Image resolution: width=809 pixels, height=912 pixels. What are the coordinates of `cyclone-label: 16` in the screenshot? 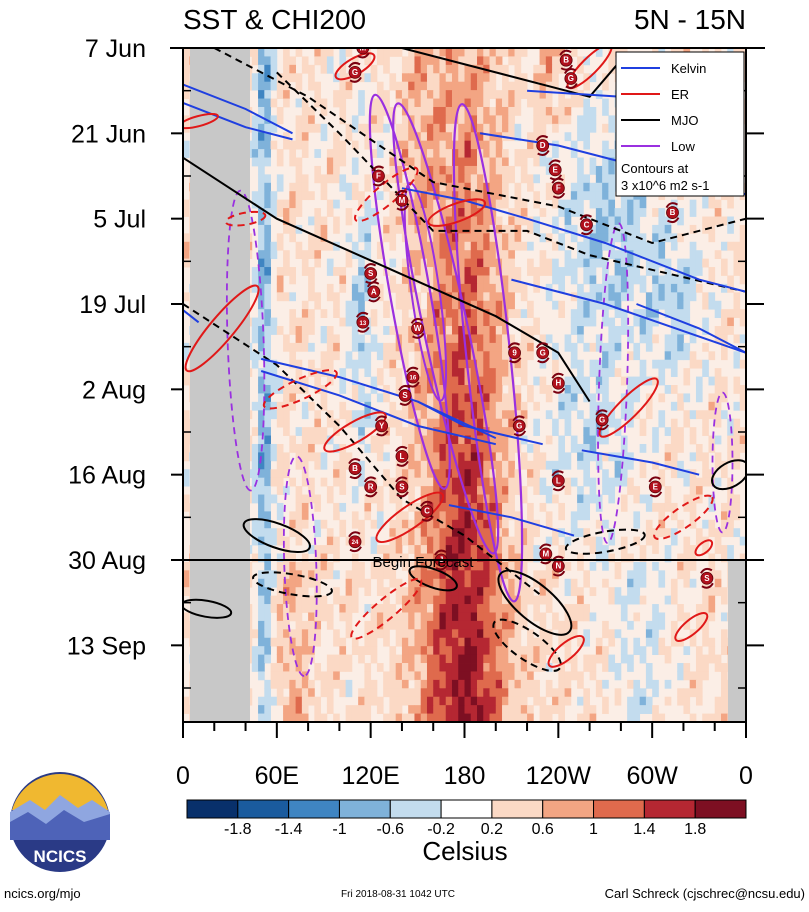 It's located at (413, 379).